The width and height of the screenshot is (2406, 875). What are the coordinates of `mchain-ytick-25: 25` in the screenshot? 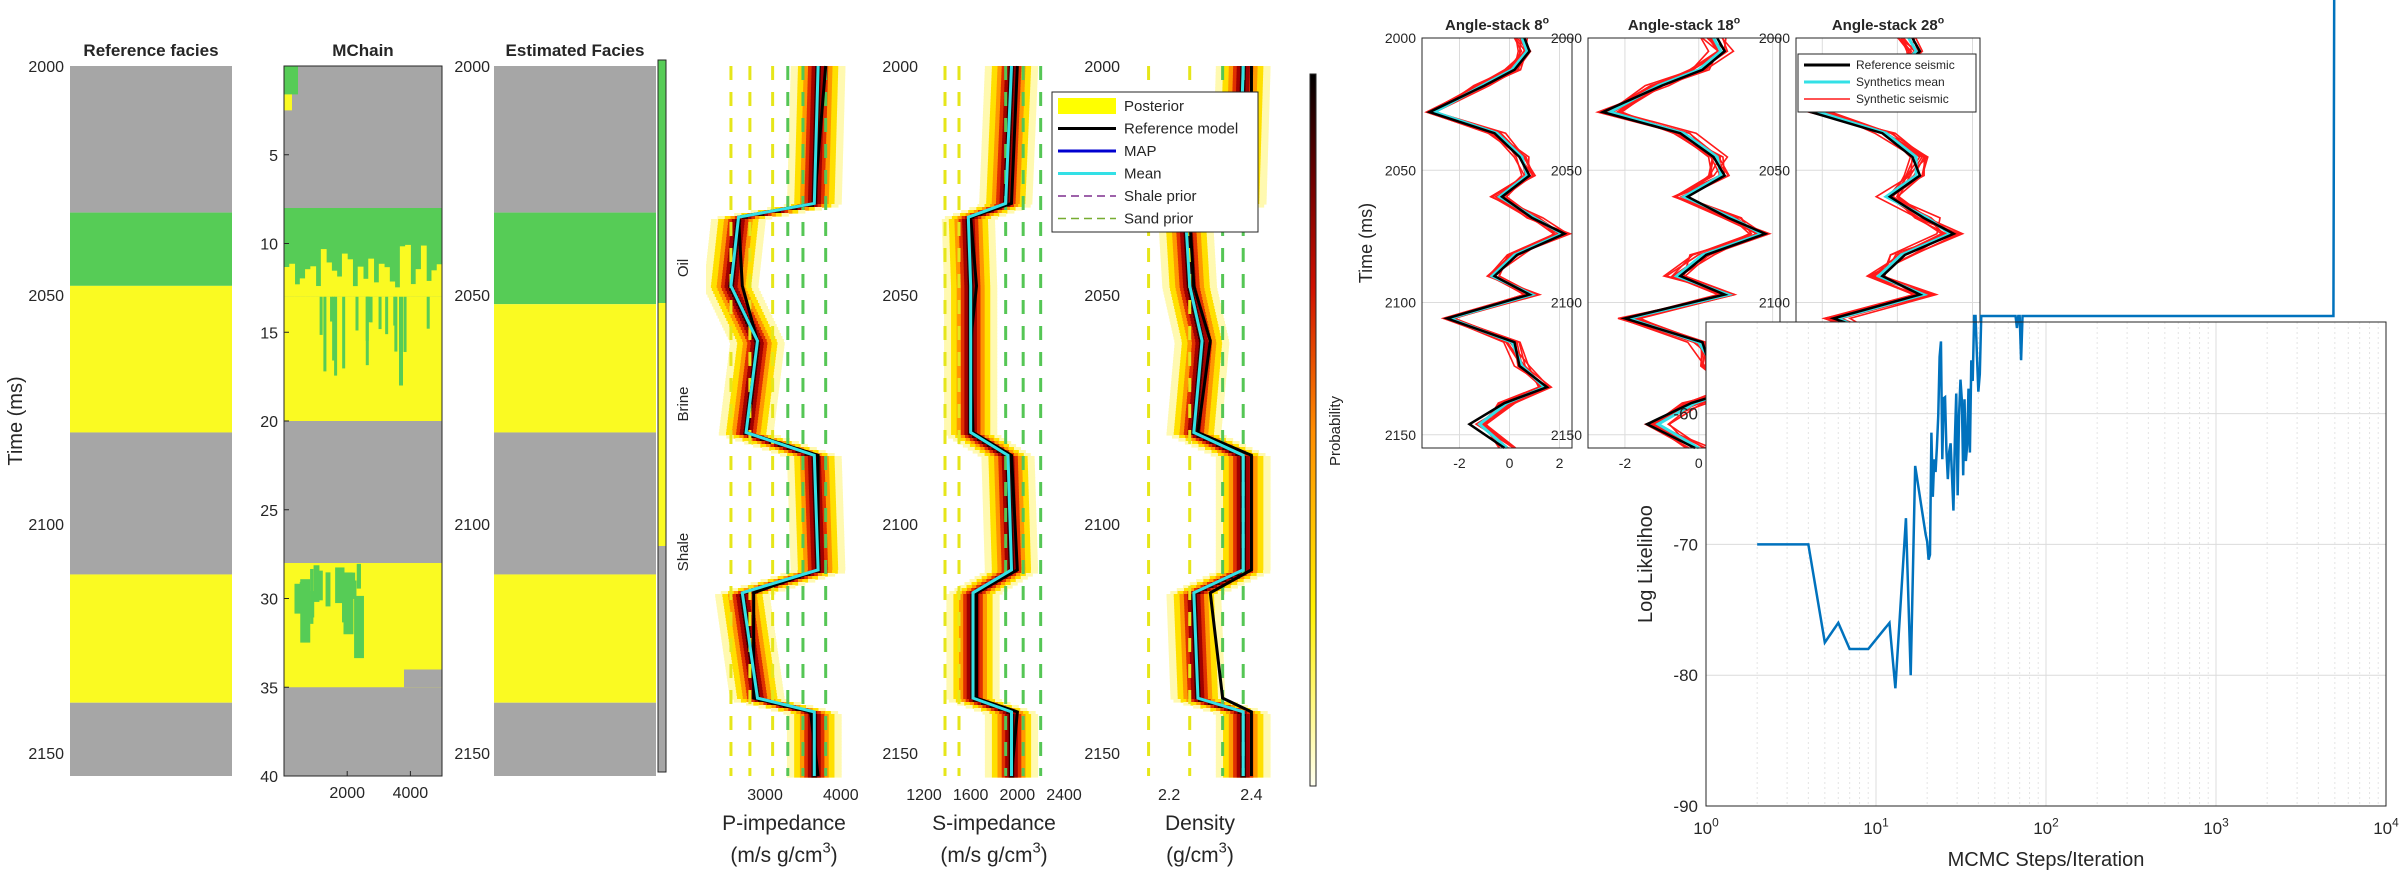 It's located at (269, 511).